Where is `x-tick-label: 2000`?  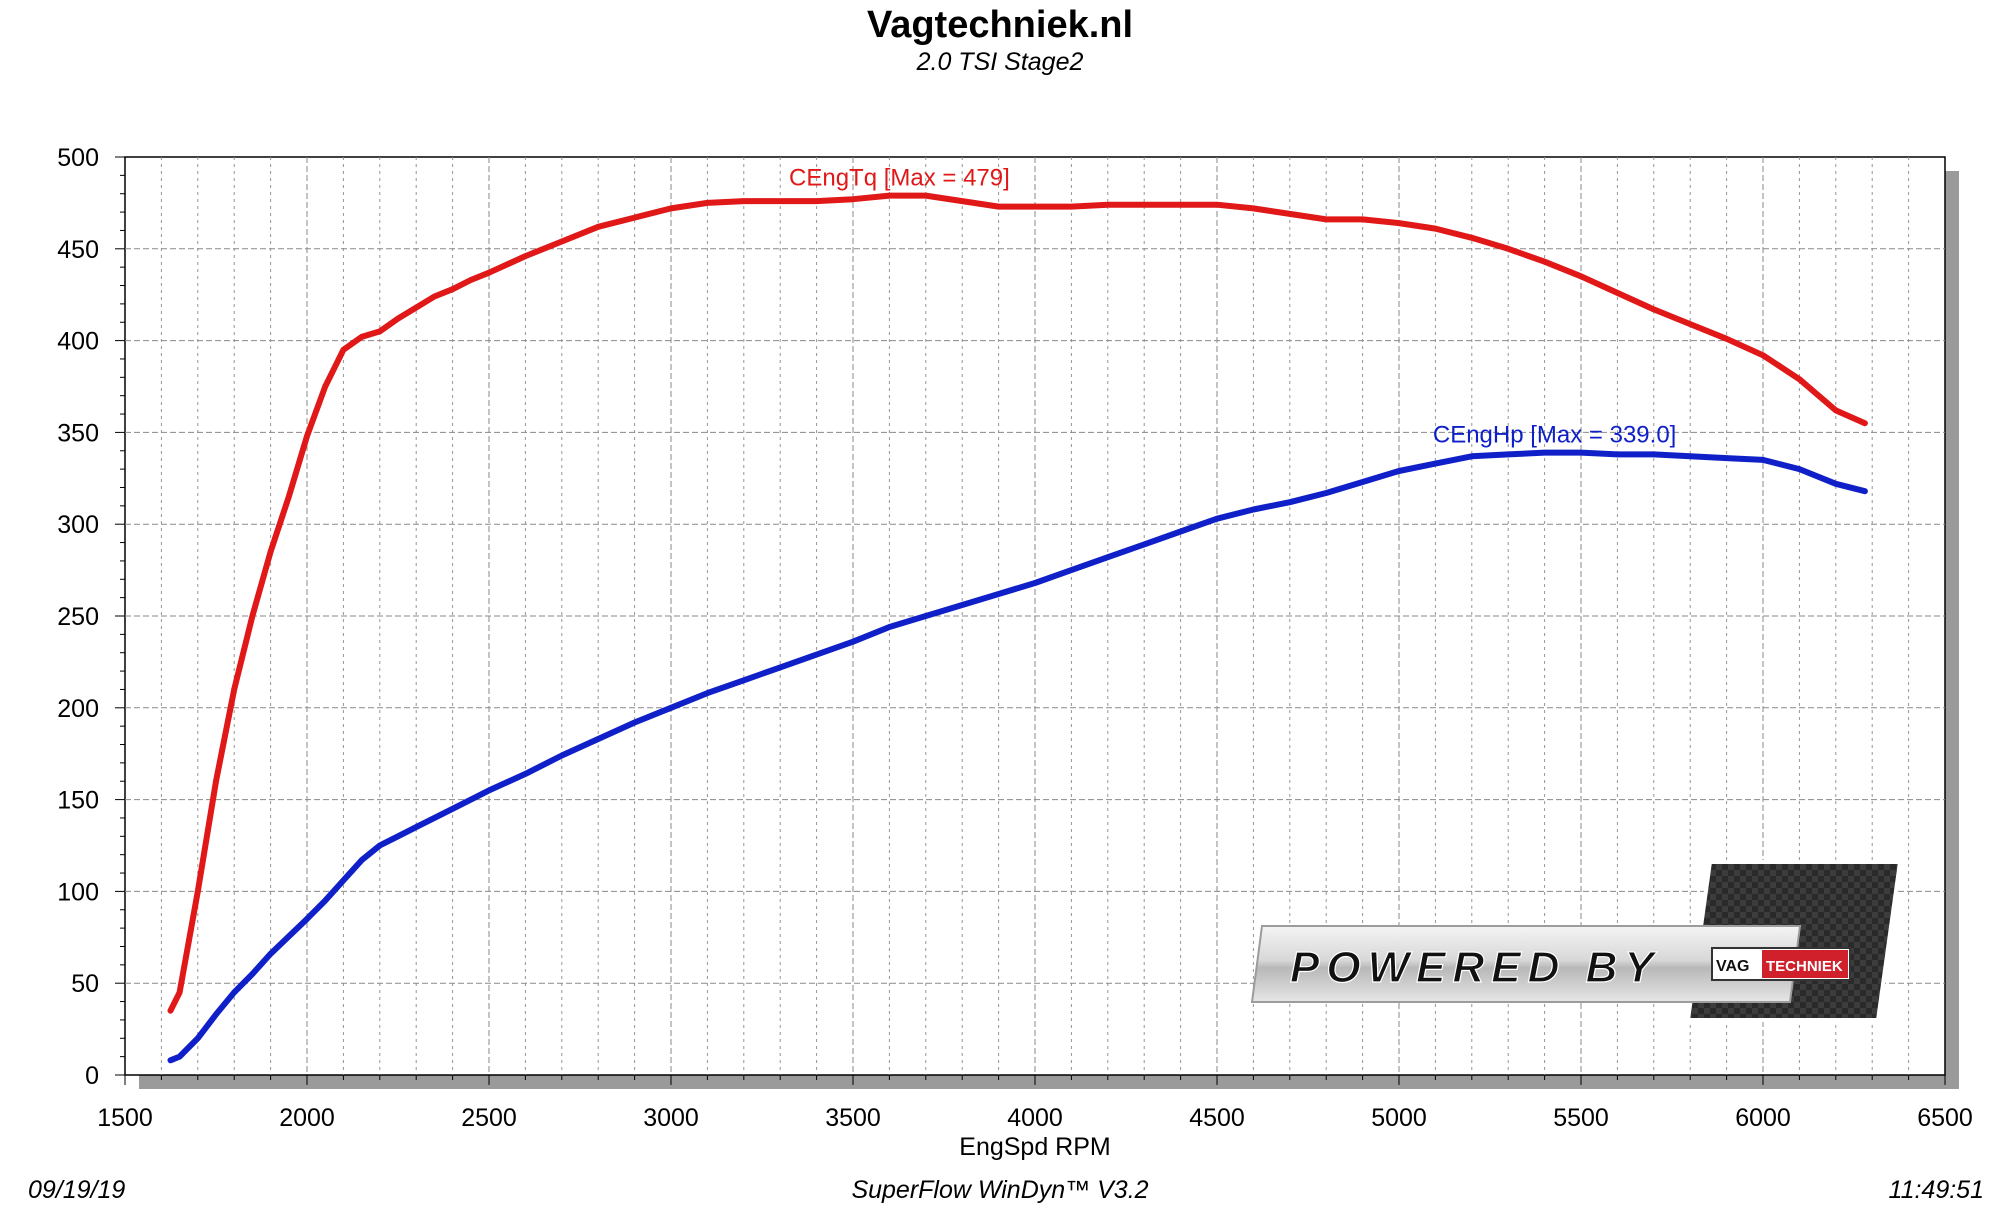 x-tick-label: 2000 is located at coordinates (307, 1118).